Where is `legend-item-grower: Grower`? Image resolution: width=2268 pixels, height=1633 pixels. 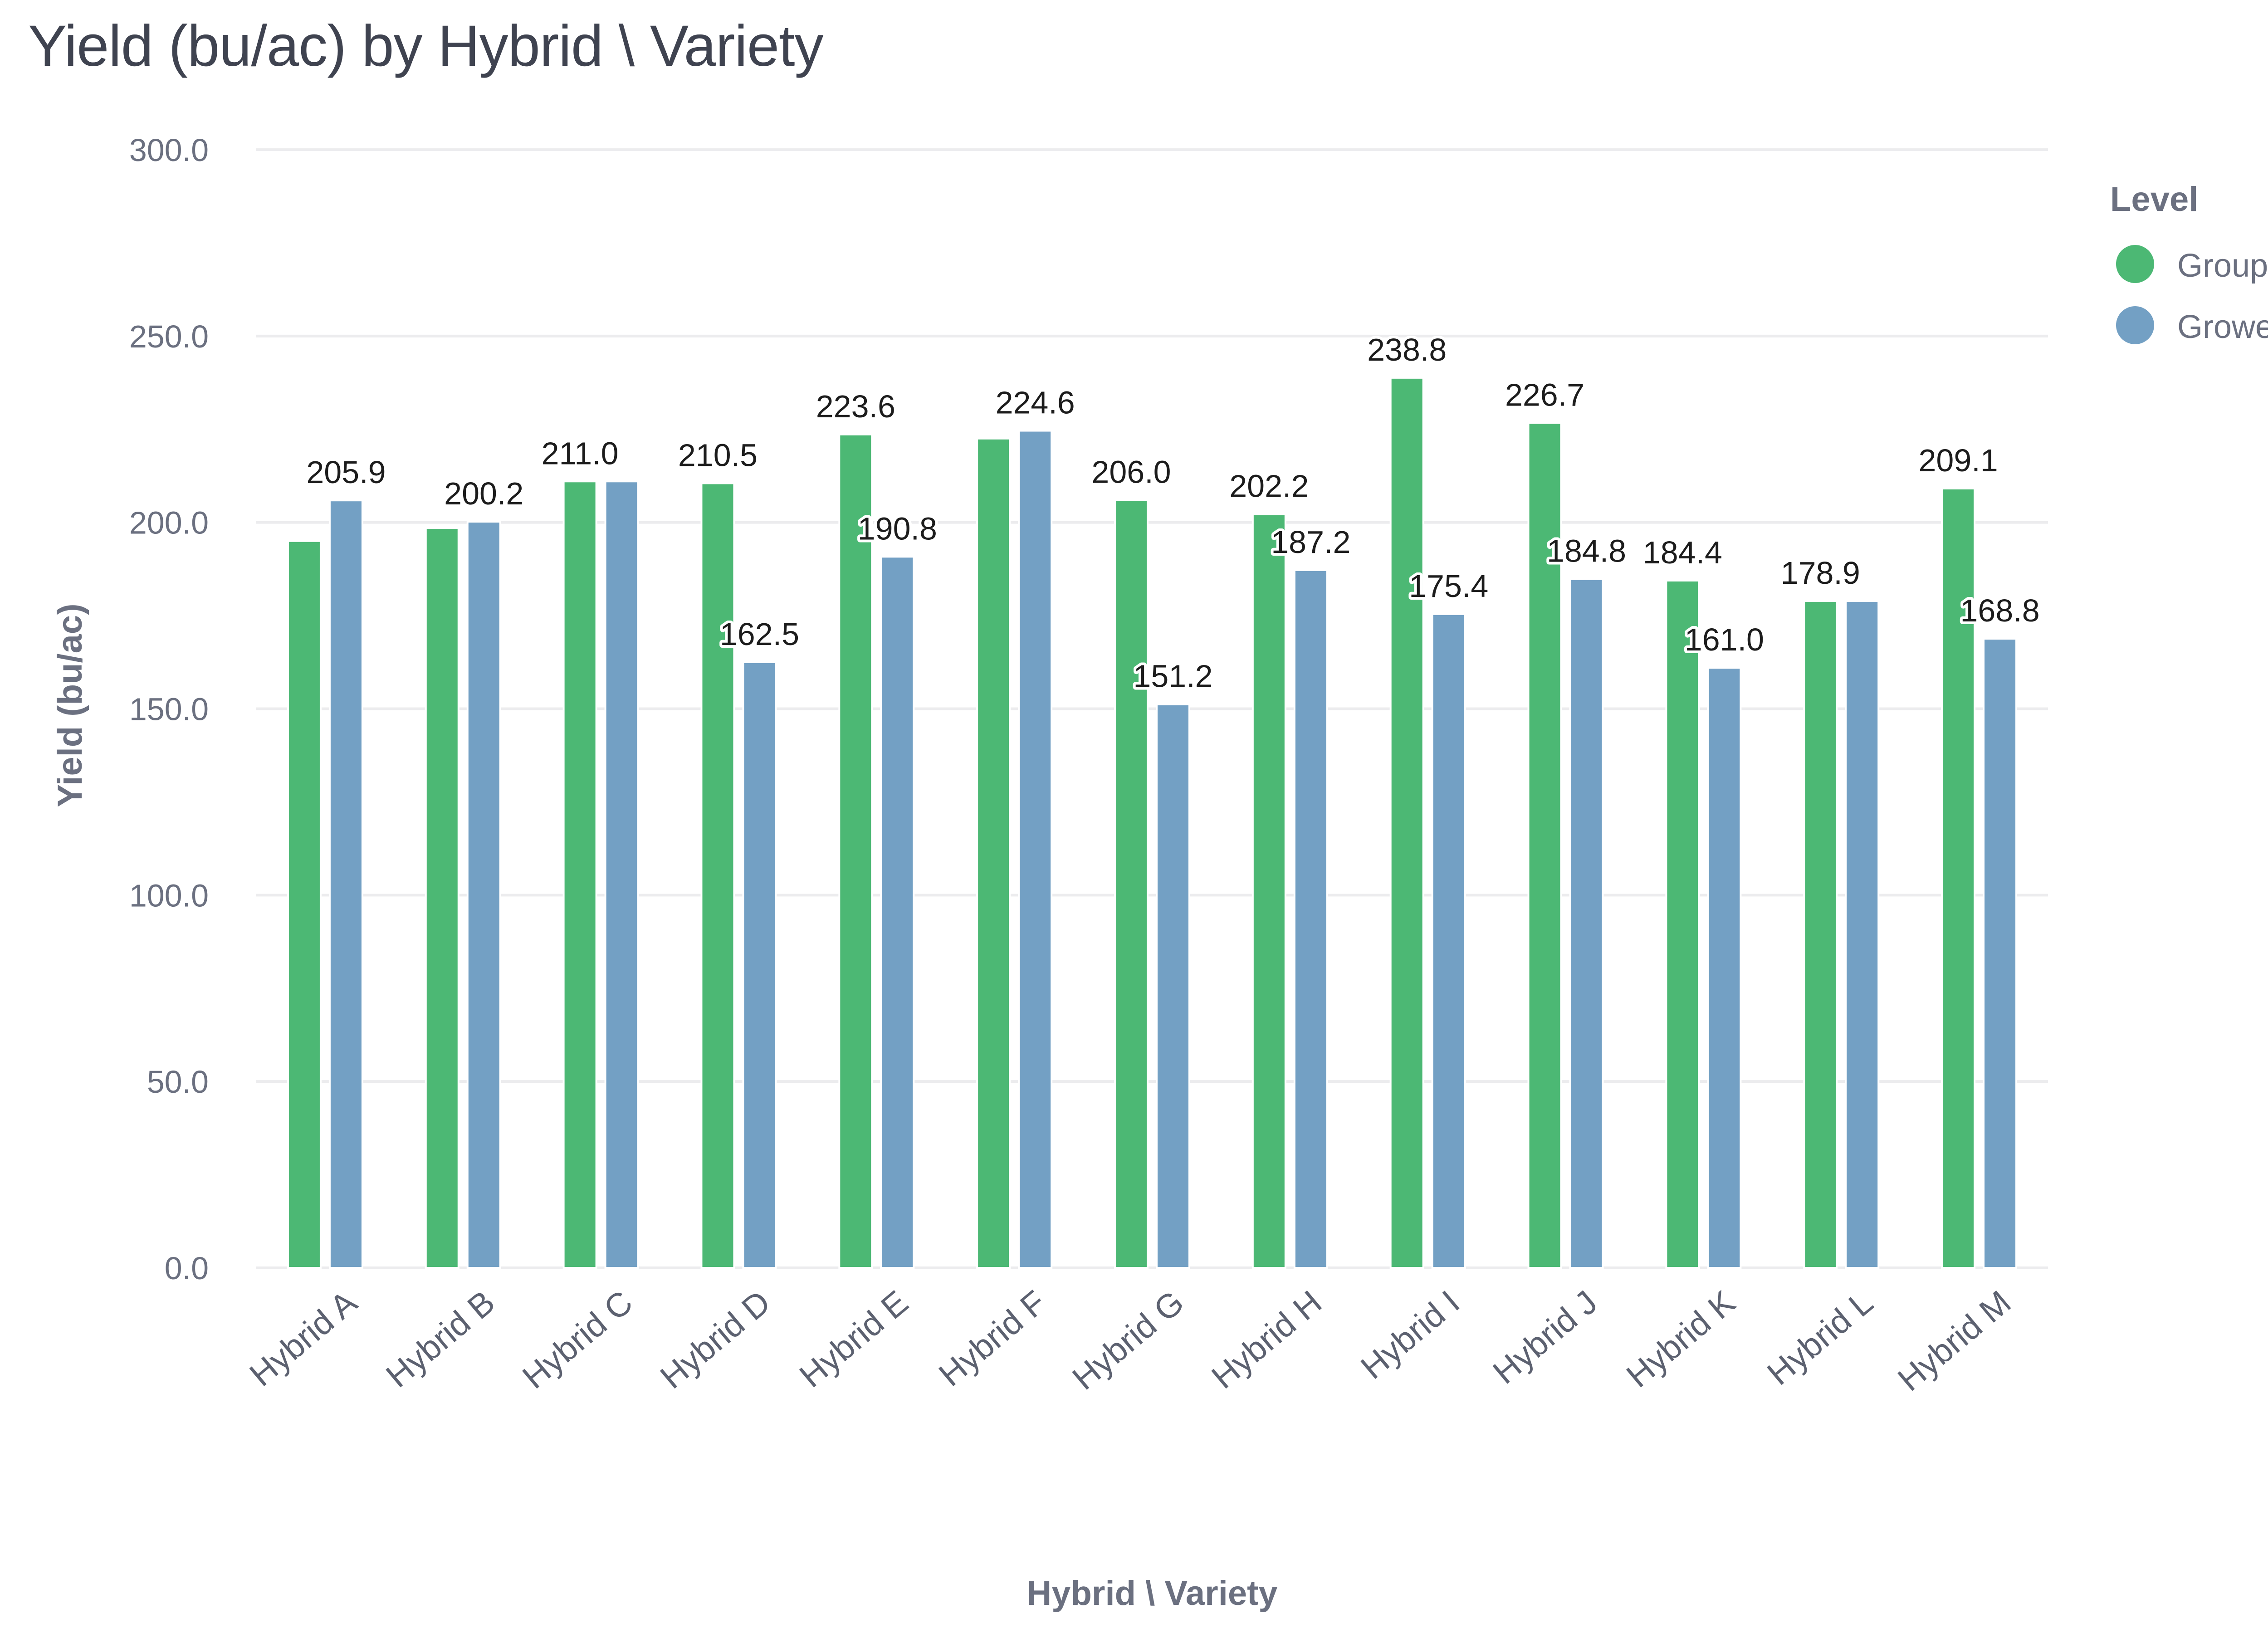 legend-item-grower: Grower is located at coordinates (2192, 325).